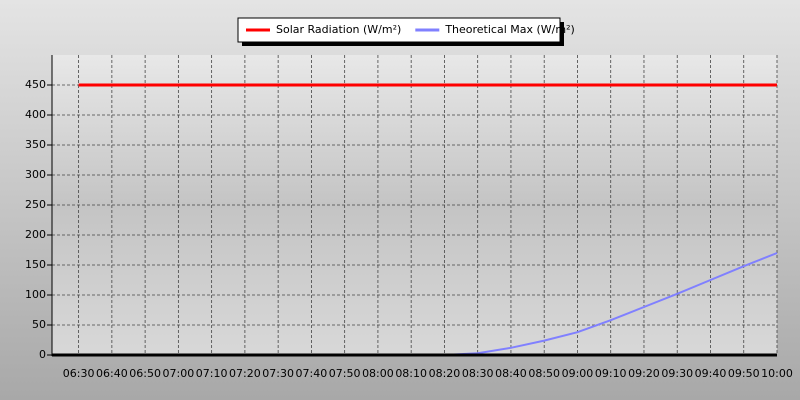  Describe the element at coordinates (35, 174) in the screenshot. I see `y-tick-label: 300` at that location.